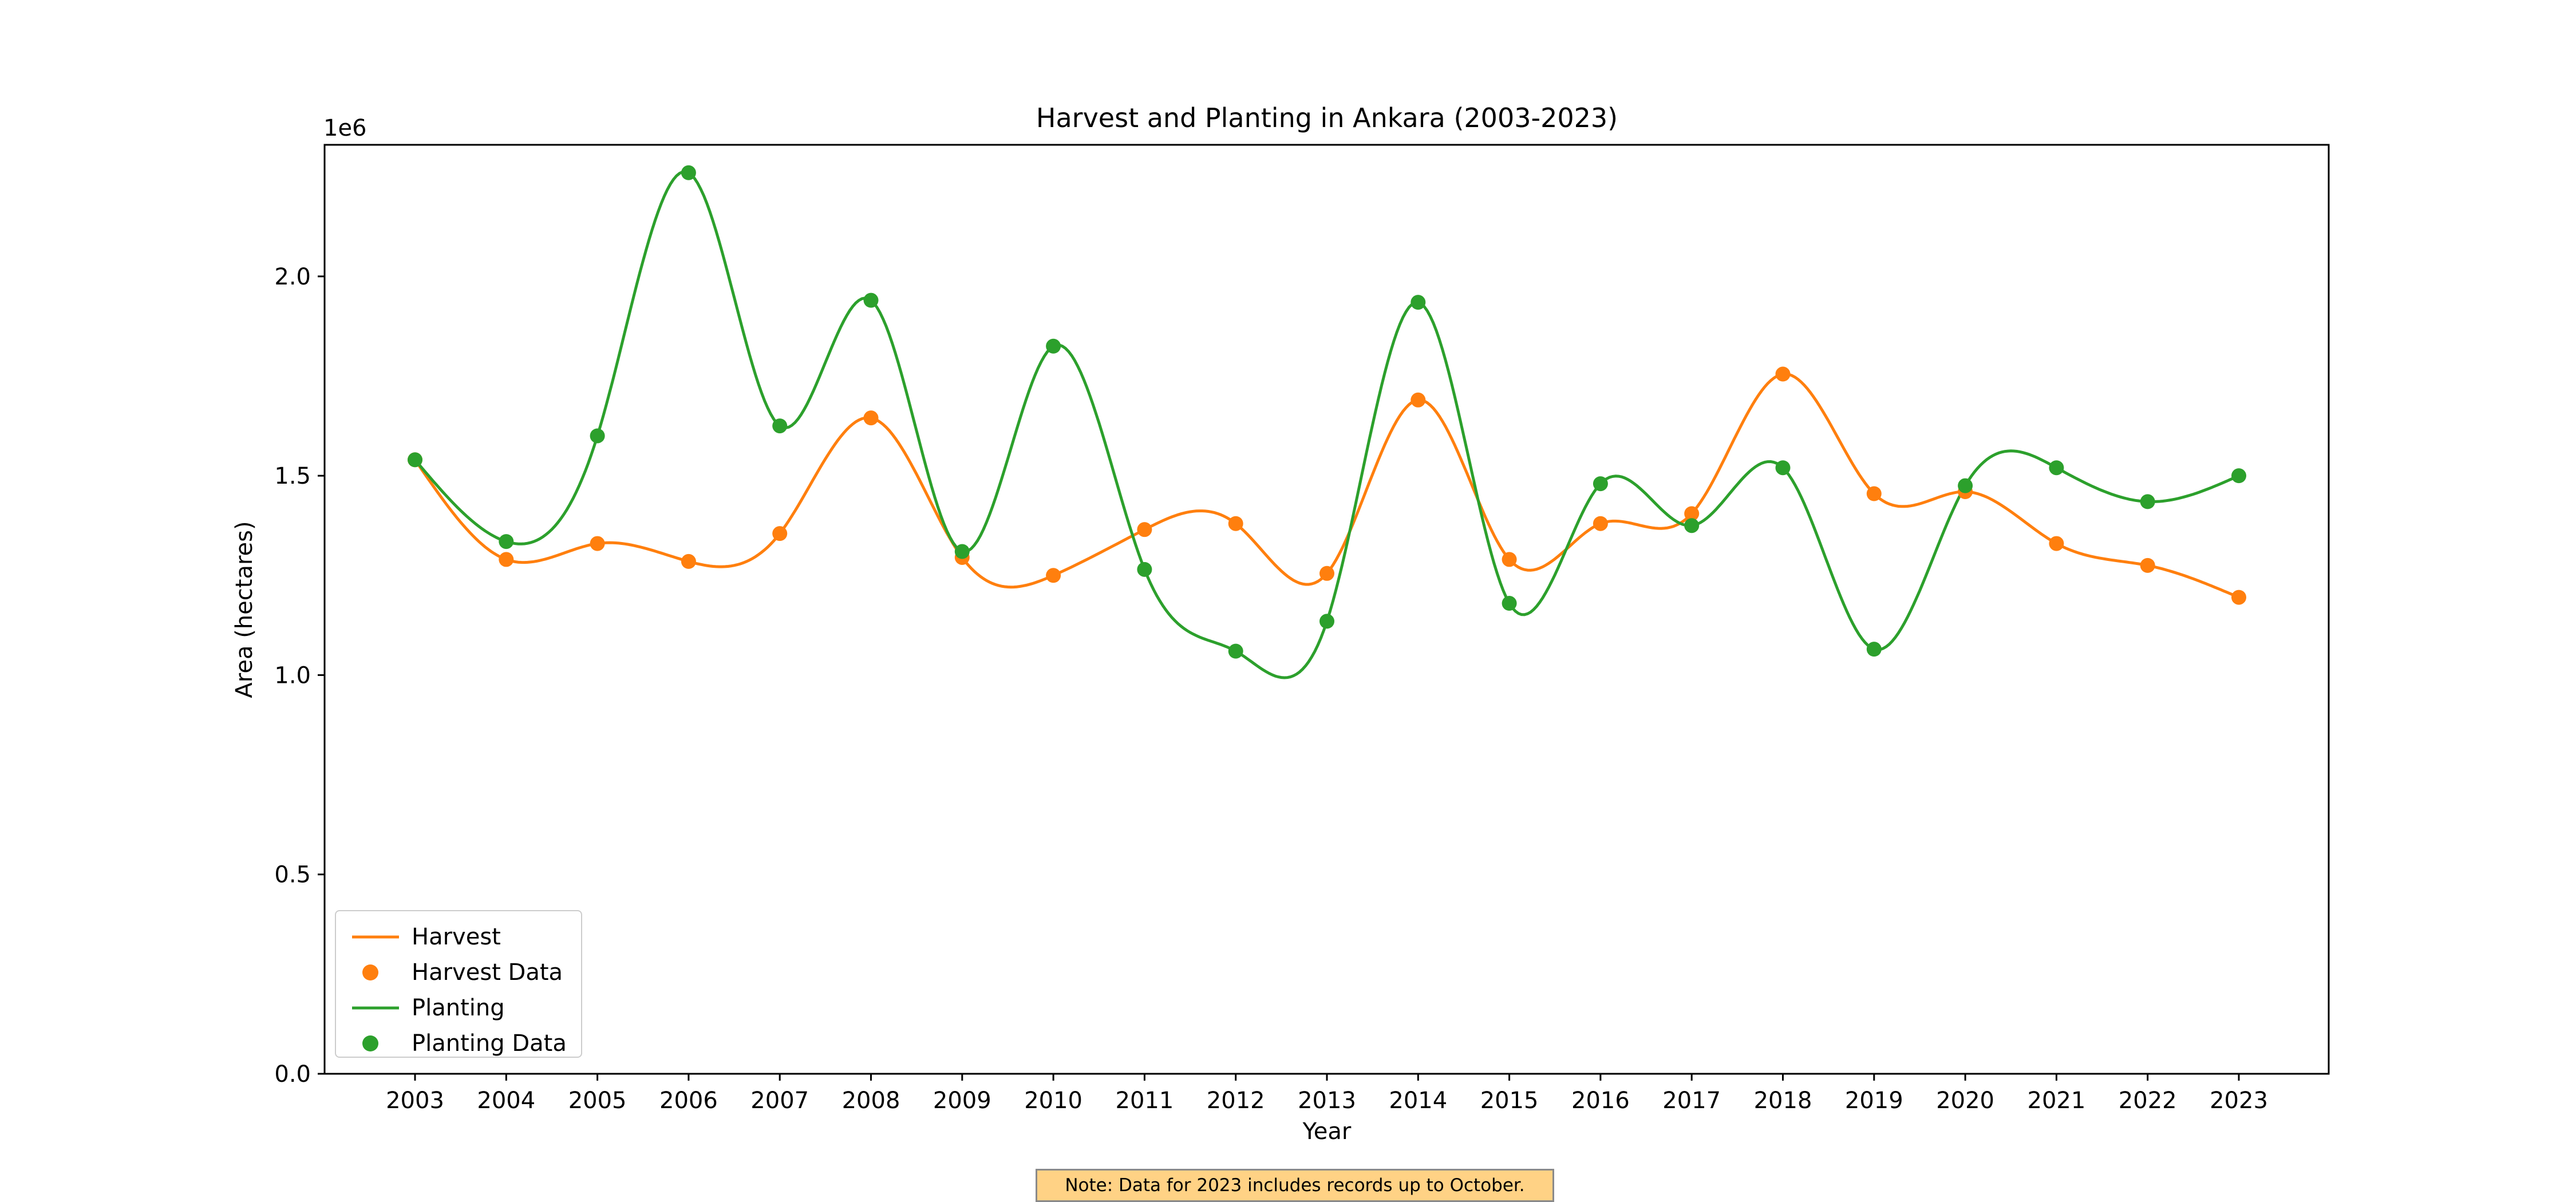 Image resolution: width=2576 pixels, height=1202 pixels. I want to click on y-tick-label: 1.5, so click(292, 476).